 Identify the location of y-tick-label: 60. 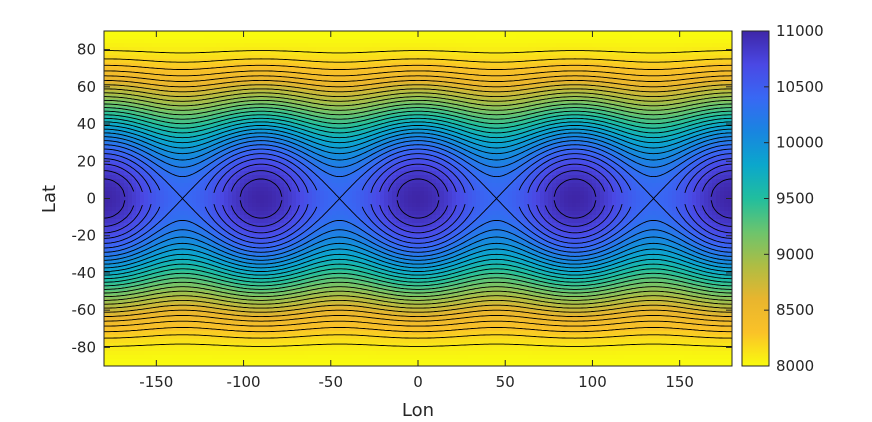
(86, 87).